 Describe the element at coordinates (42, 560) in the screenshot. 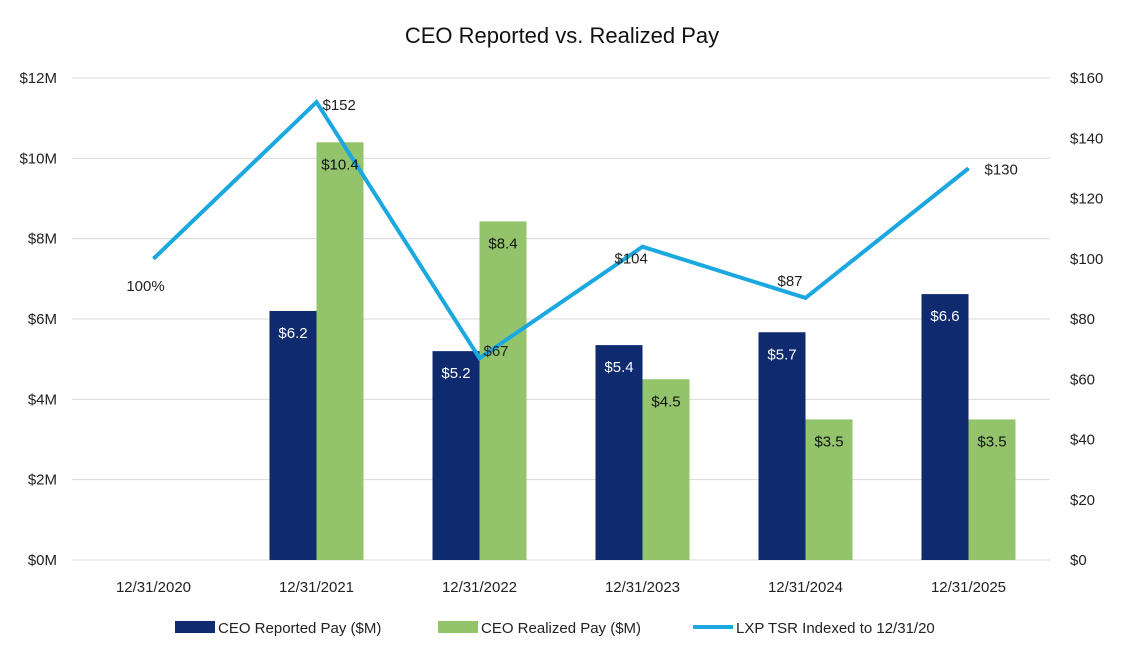

I see `left-tick-label: $0M` at that location.